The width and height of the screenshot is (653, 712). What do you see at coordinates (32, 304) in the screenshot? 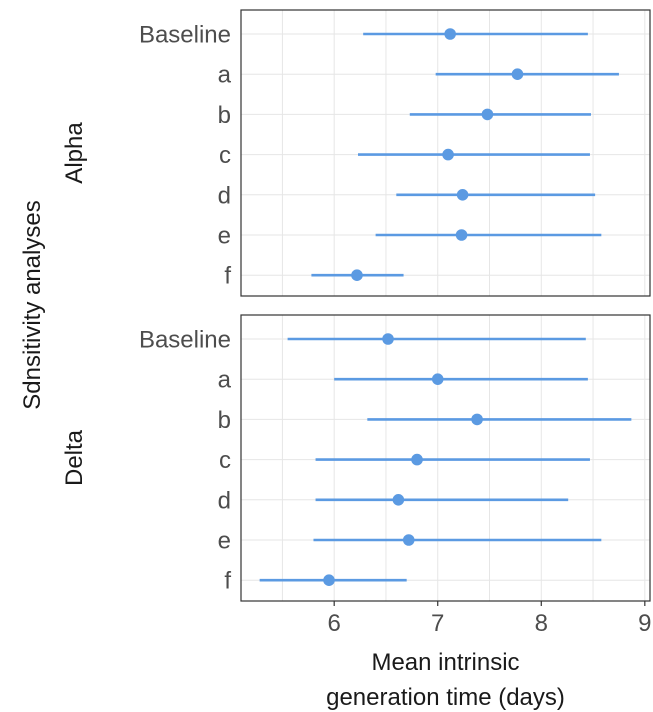
I see `y-axis-title: Sdnsitivity analyses` at bounding box center [32, 304].